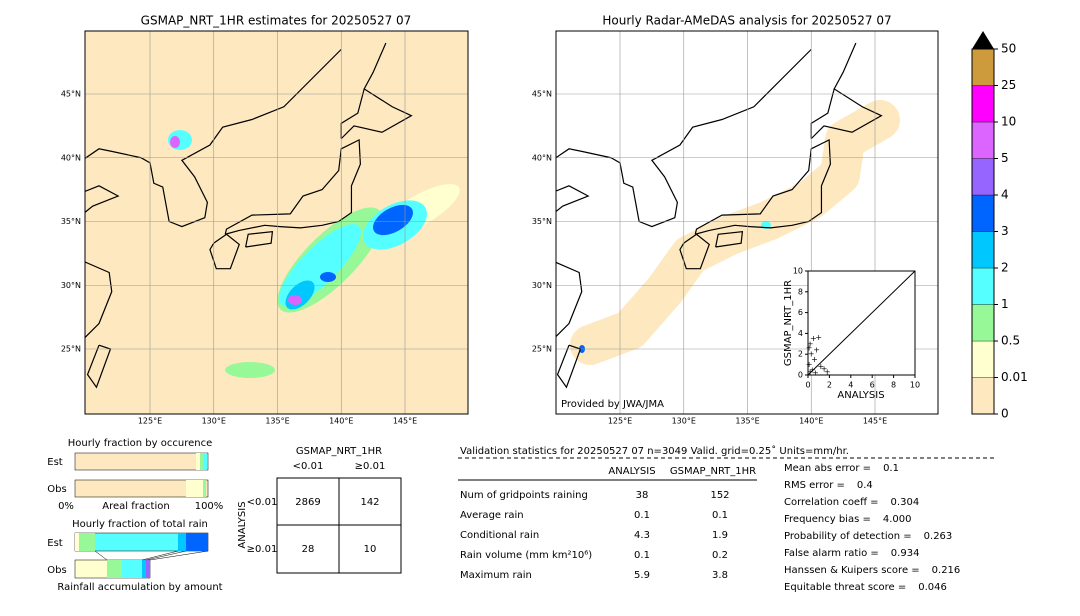 Image resolution: width=1080 pixels, height=616 pixels. Describe the element at coordinates (829, 385) in the screenshot. I see `x-tick-label: 2` at that location.